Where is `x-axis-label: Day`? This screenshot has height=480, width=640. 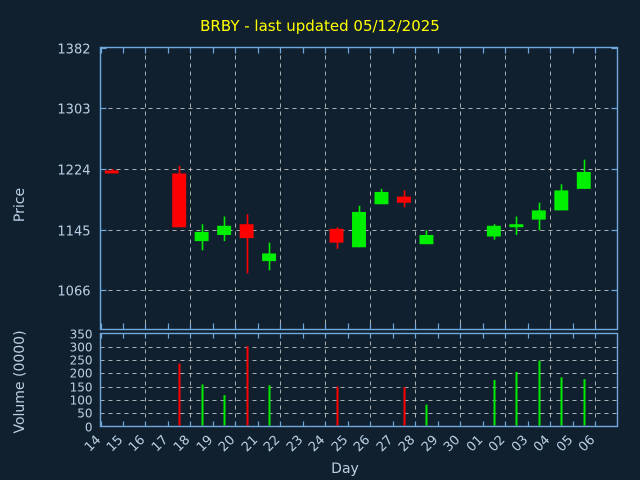 x-axis-label: Day is located at coordinates (345, 469).